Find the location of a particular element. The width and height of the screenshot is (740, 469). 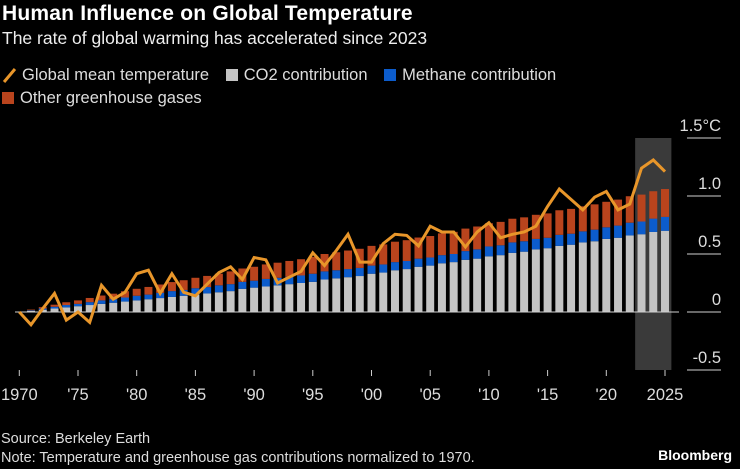

bar-co2-contribution-1982 is located at coordinates (160, 305).